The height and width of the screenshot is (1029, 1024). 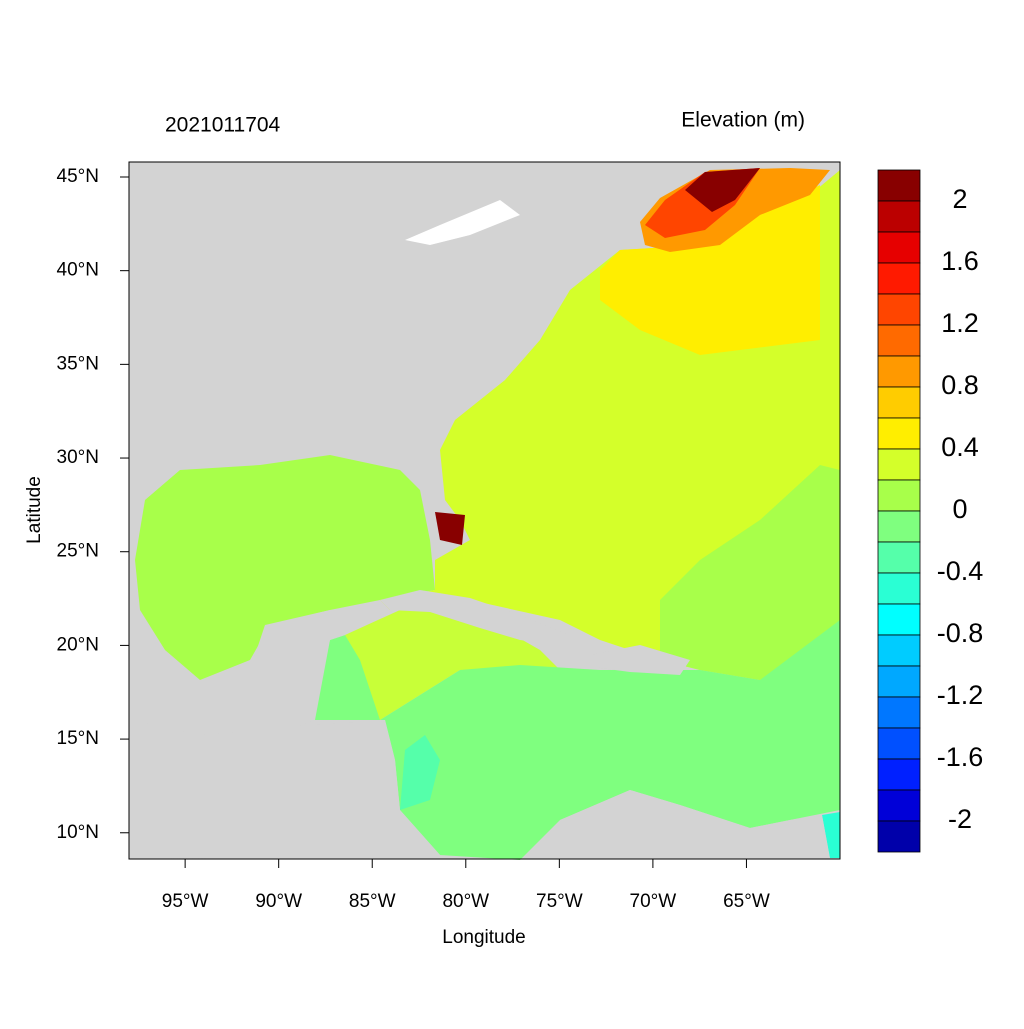 What do you see at coordinates (653, 901) in the screenshot?
I see `x-tick-label: 70°W` at bounding box center [653, 901].